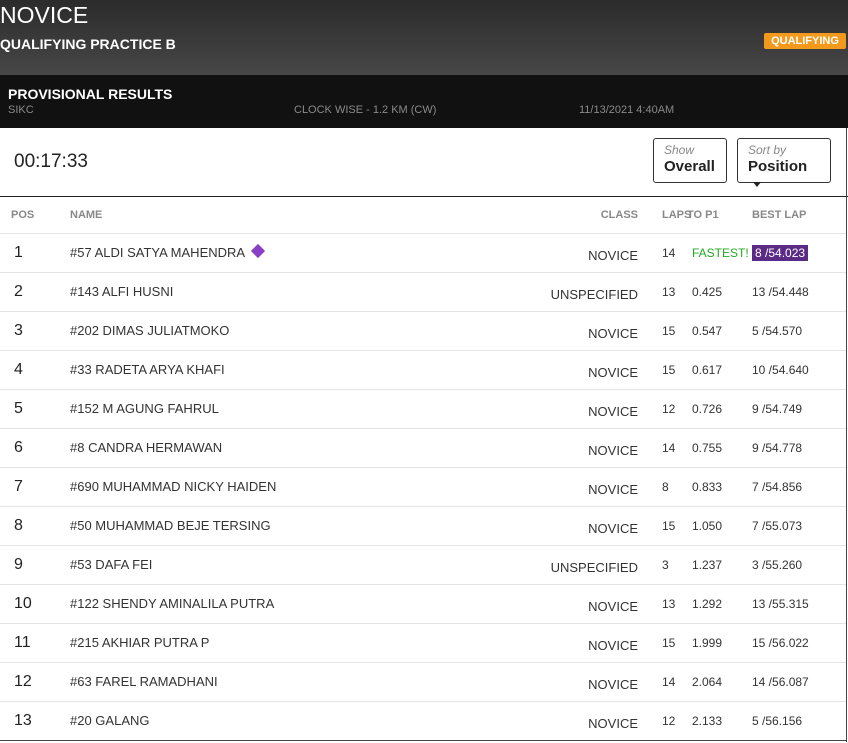 This screenshot has width=848, height=743. I want to click on gap-to-p1: 2.064, so click(707, 682).